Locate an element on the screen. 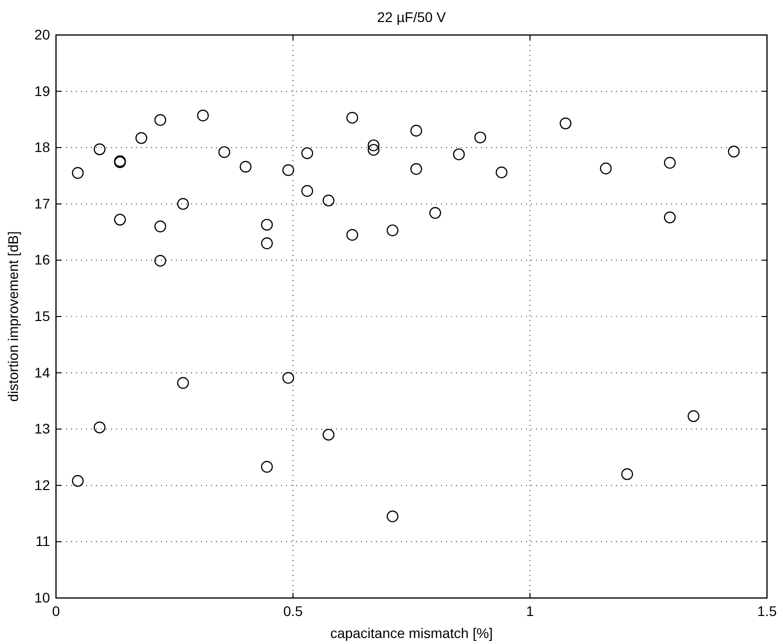 The width and height of the screenshot is (783, 644). x-tick-label: 0 is located at coordinates (56, 610).